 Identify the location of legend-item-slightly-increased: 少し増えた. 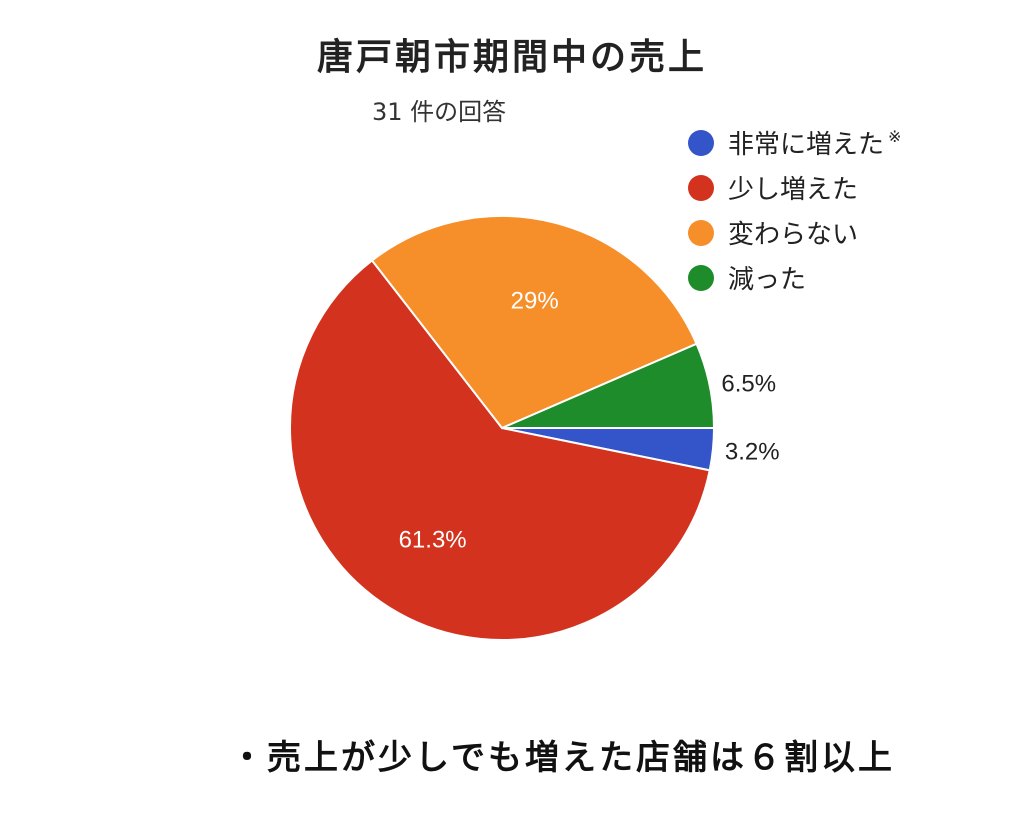
(794, 187).